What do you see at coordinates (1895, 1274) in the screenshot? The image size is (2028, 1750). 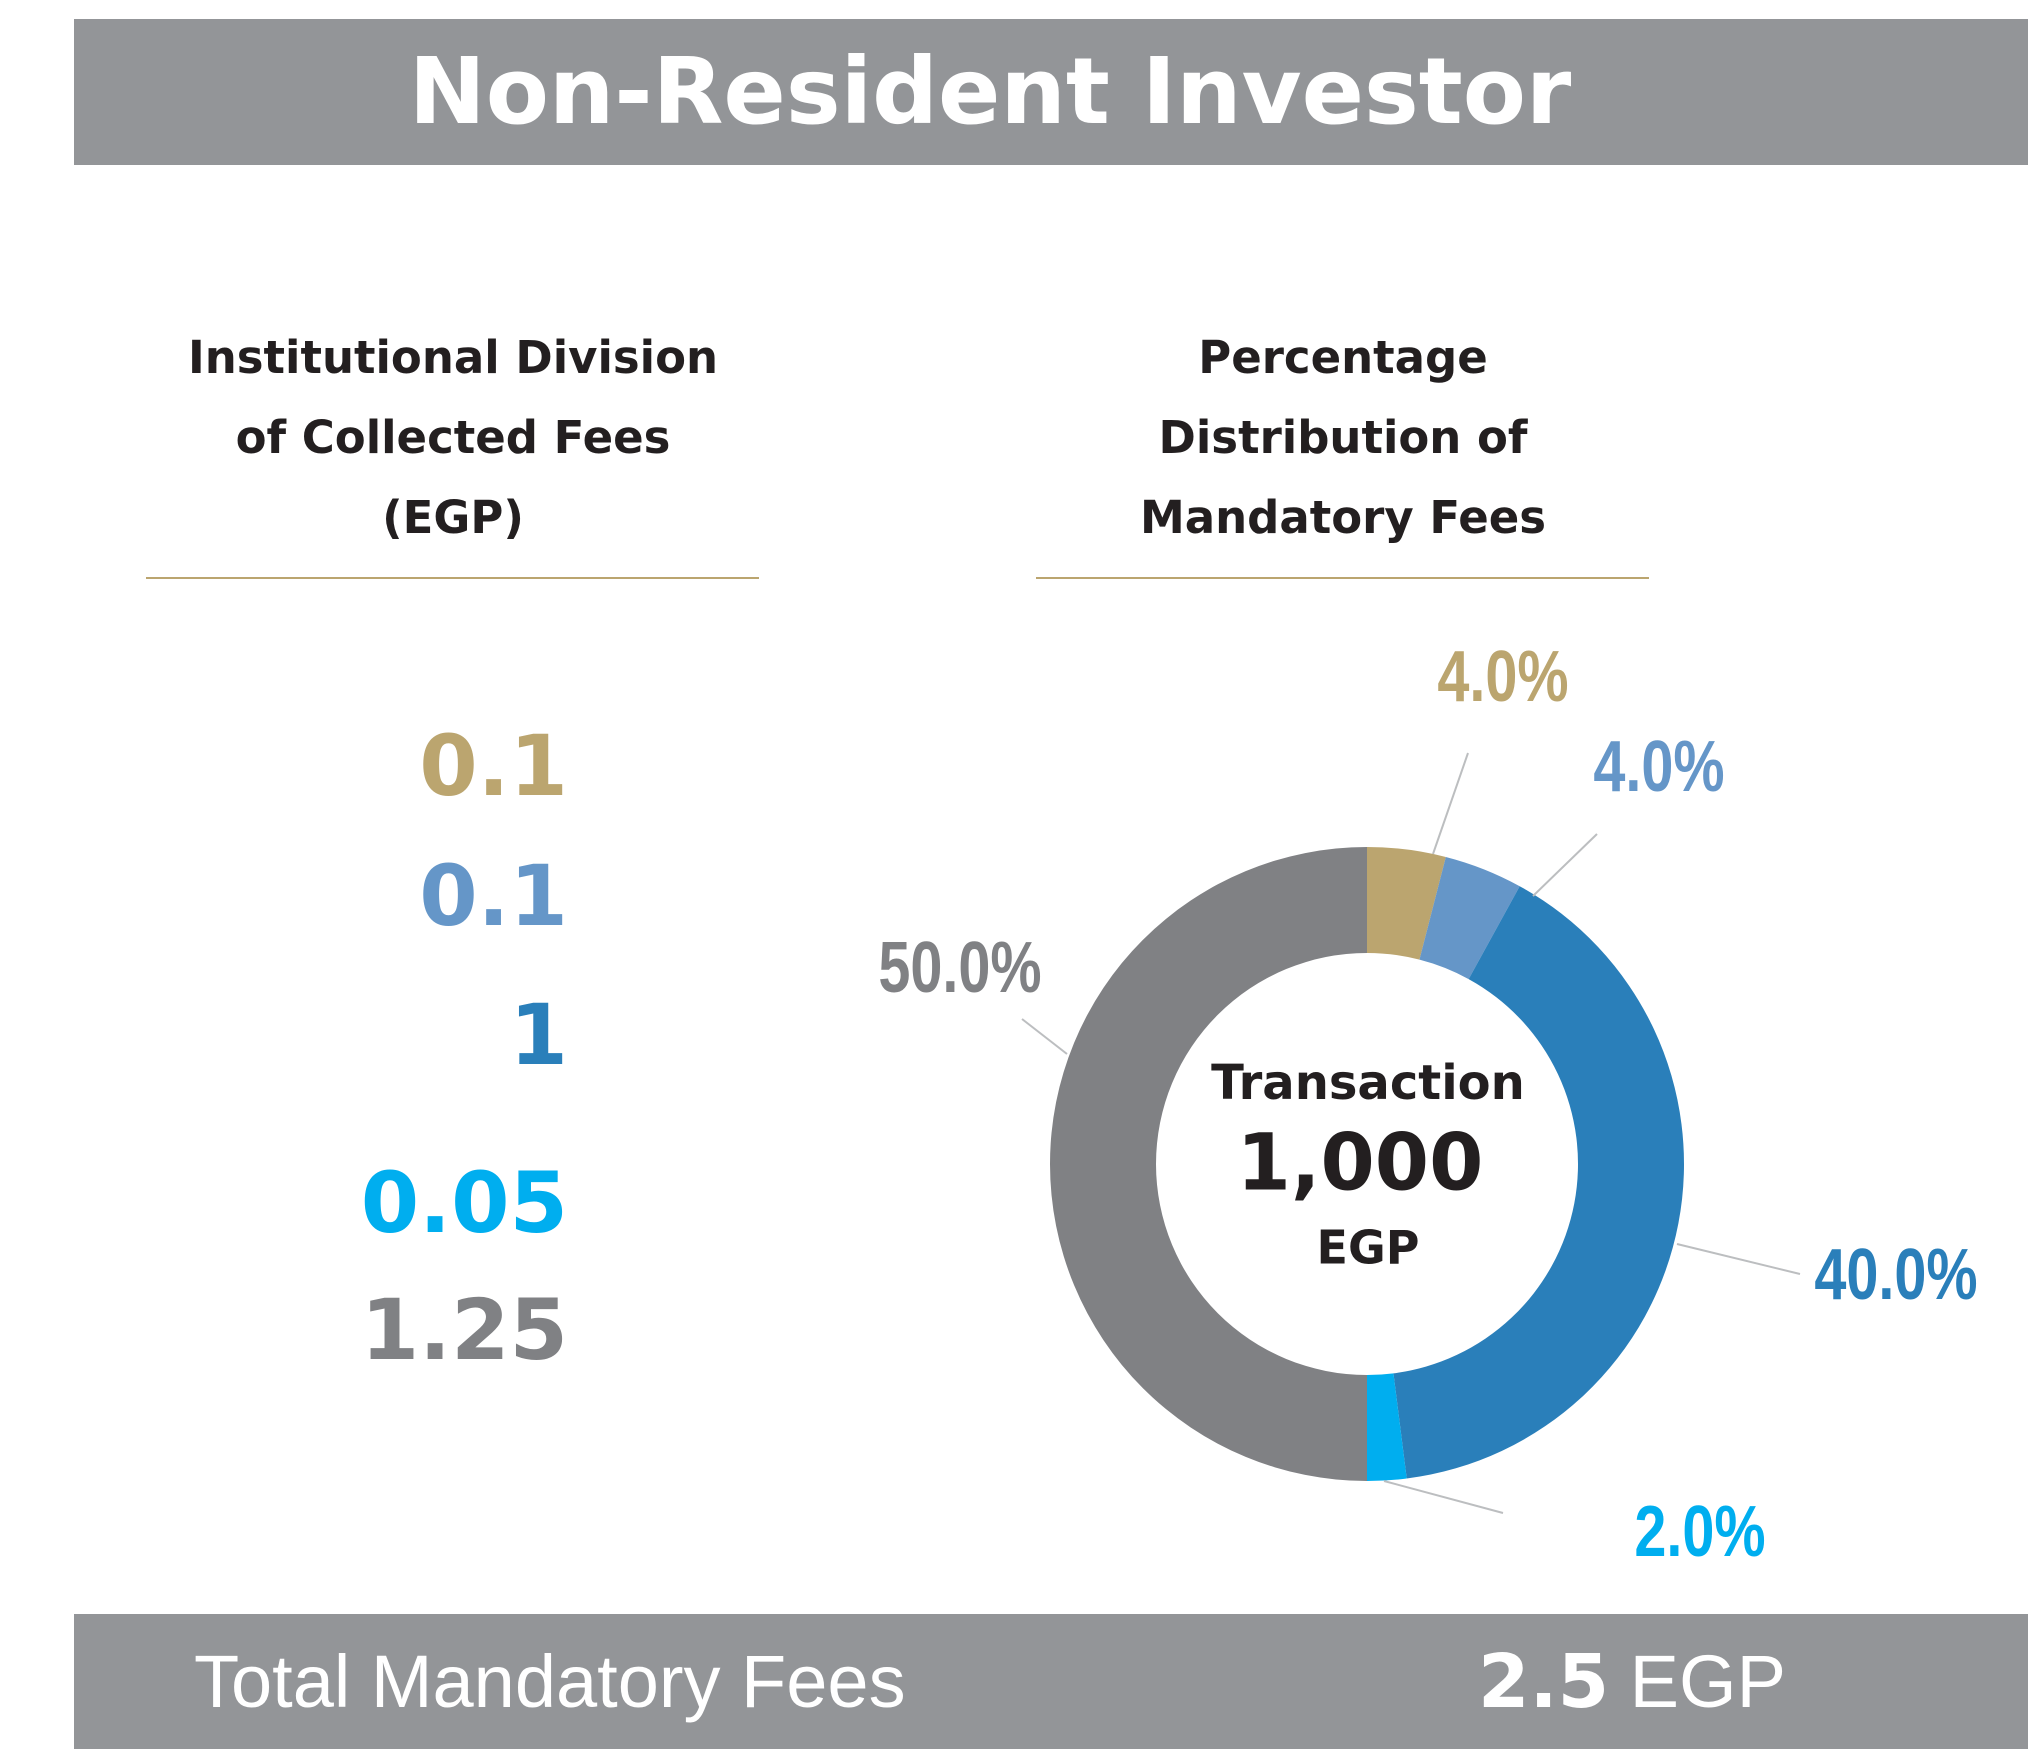 I see `slice-label: 40.0%` at bounding box center [1895, 1274].